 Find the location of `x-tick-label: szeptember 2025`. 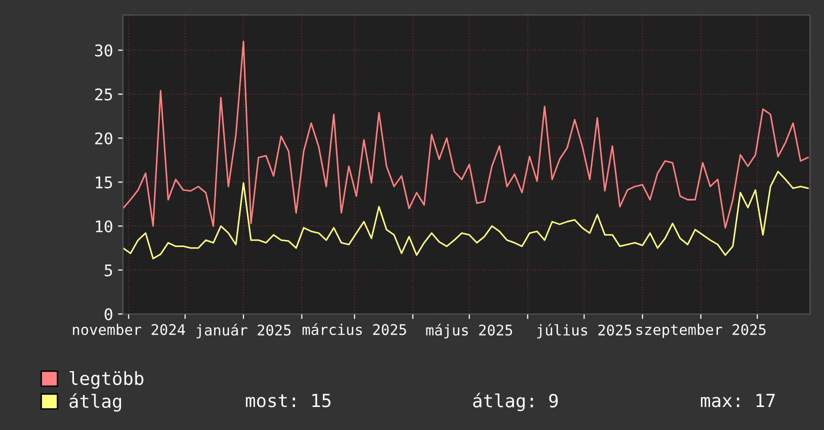

x-tick-label: szeptember 2025 is located at coordinates (701, 331).